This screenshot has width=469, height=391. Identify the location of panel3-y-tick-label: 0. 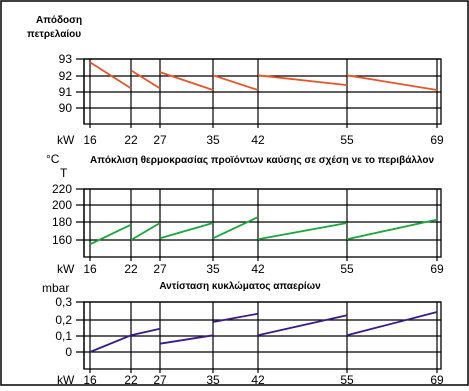
(68, 352).